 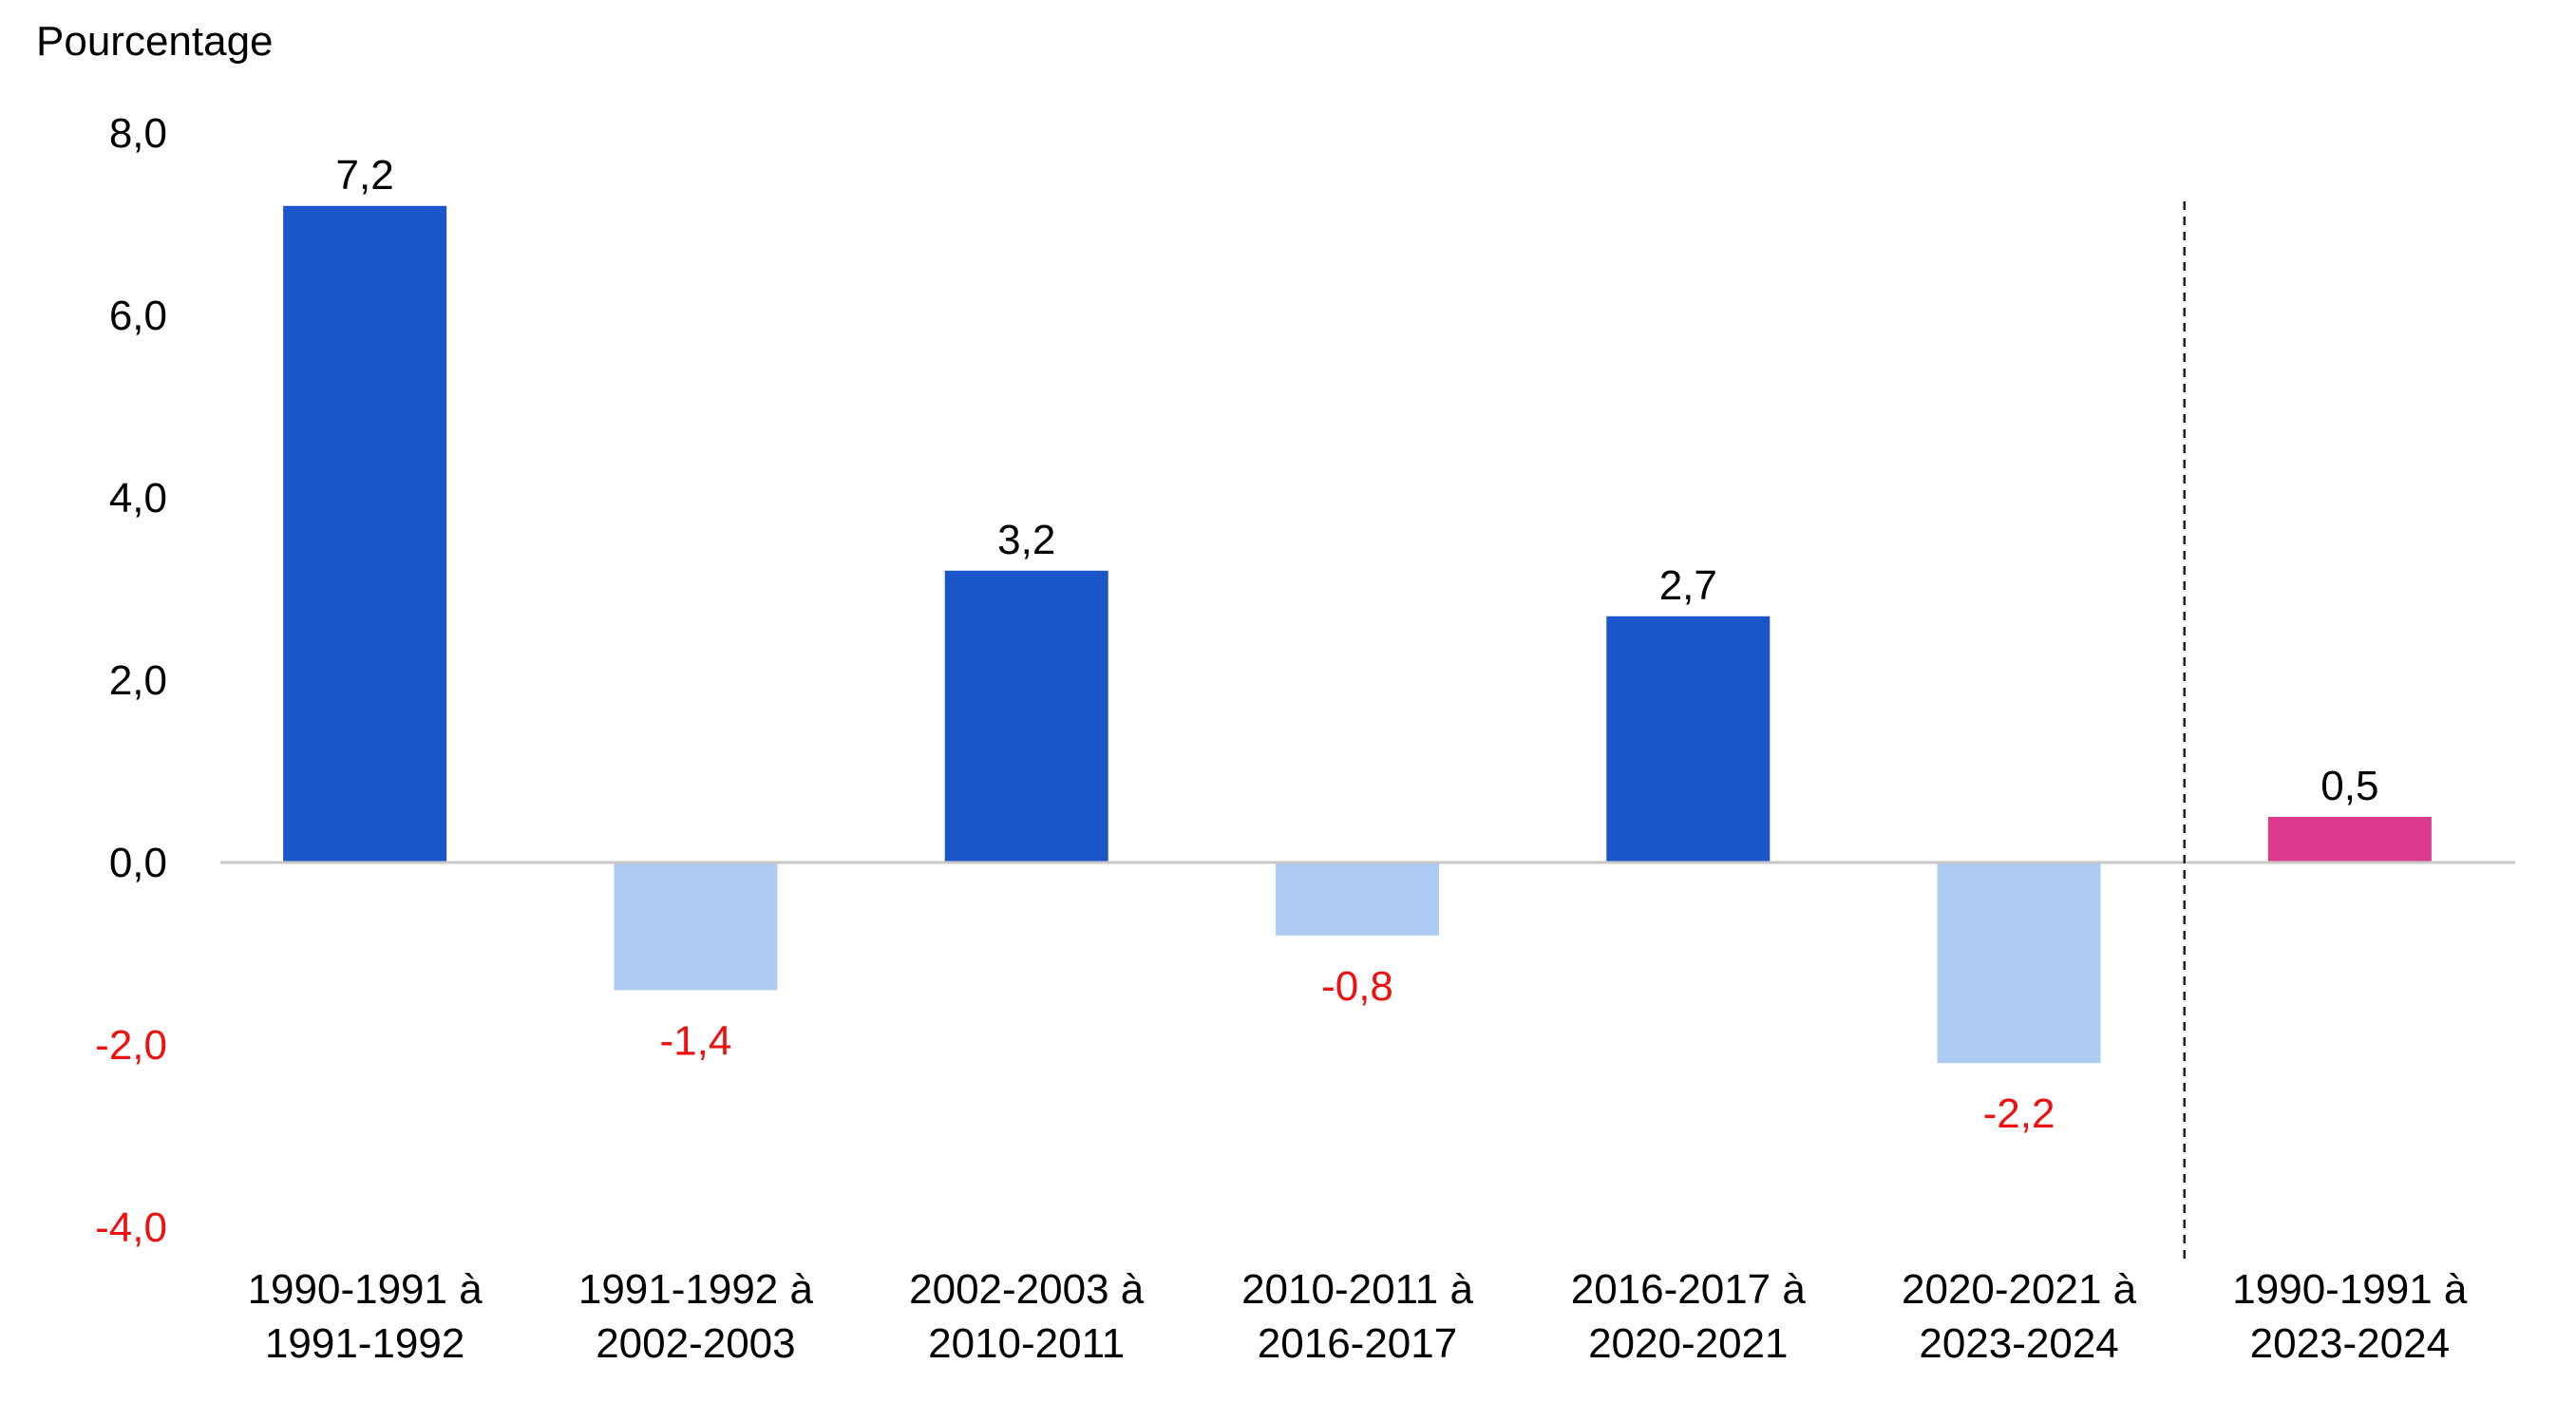 I want to click on y-tick-label: 4,0, so click(x=138, y=498).